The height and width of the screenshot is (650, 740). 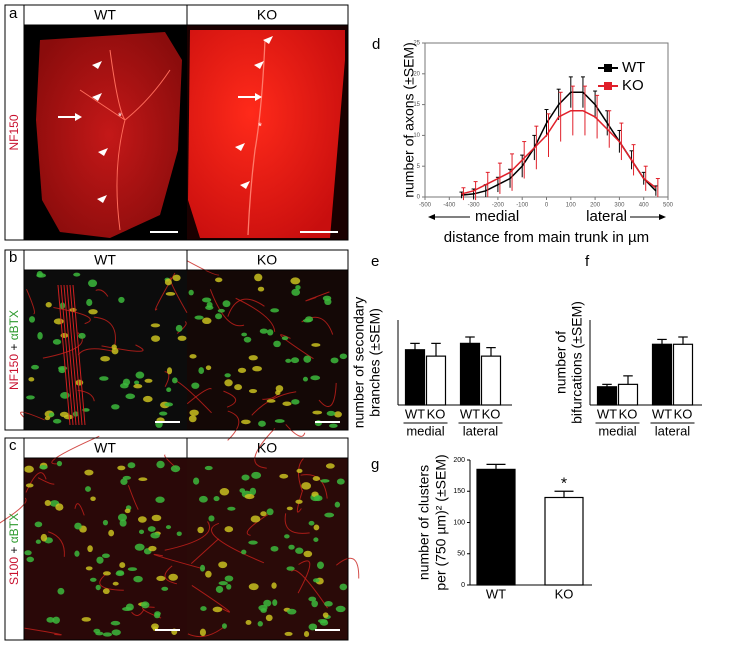 What do you see at coordinates (409, 120) in the screenshot?
I see `y-axis-label: number of axons (±SEM)` at bounding box center [409, 120].